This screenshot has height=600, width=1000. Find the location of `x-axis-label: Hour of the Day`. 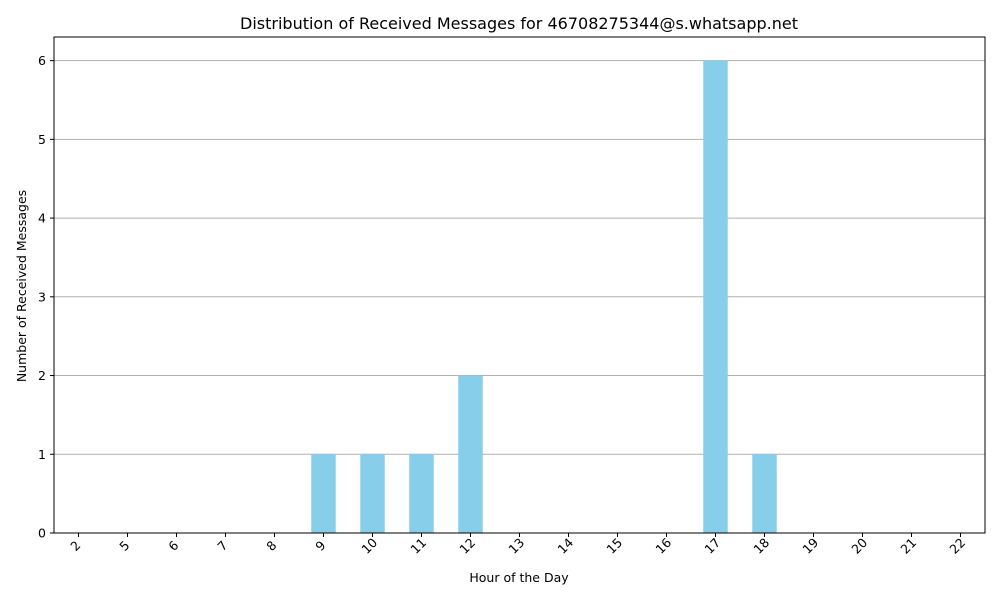

x-axis-label: Hour of the Day is located at coordinates (519, 577).